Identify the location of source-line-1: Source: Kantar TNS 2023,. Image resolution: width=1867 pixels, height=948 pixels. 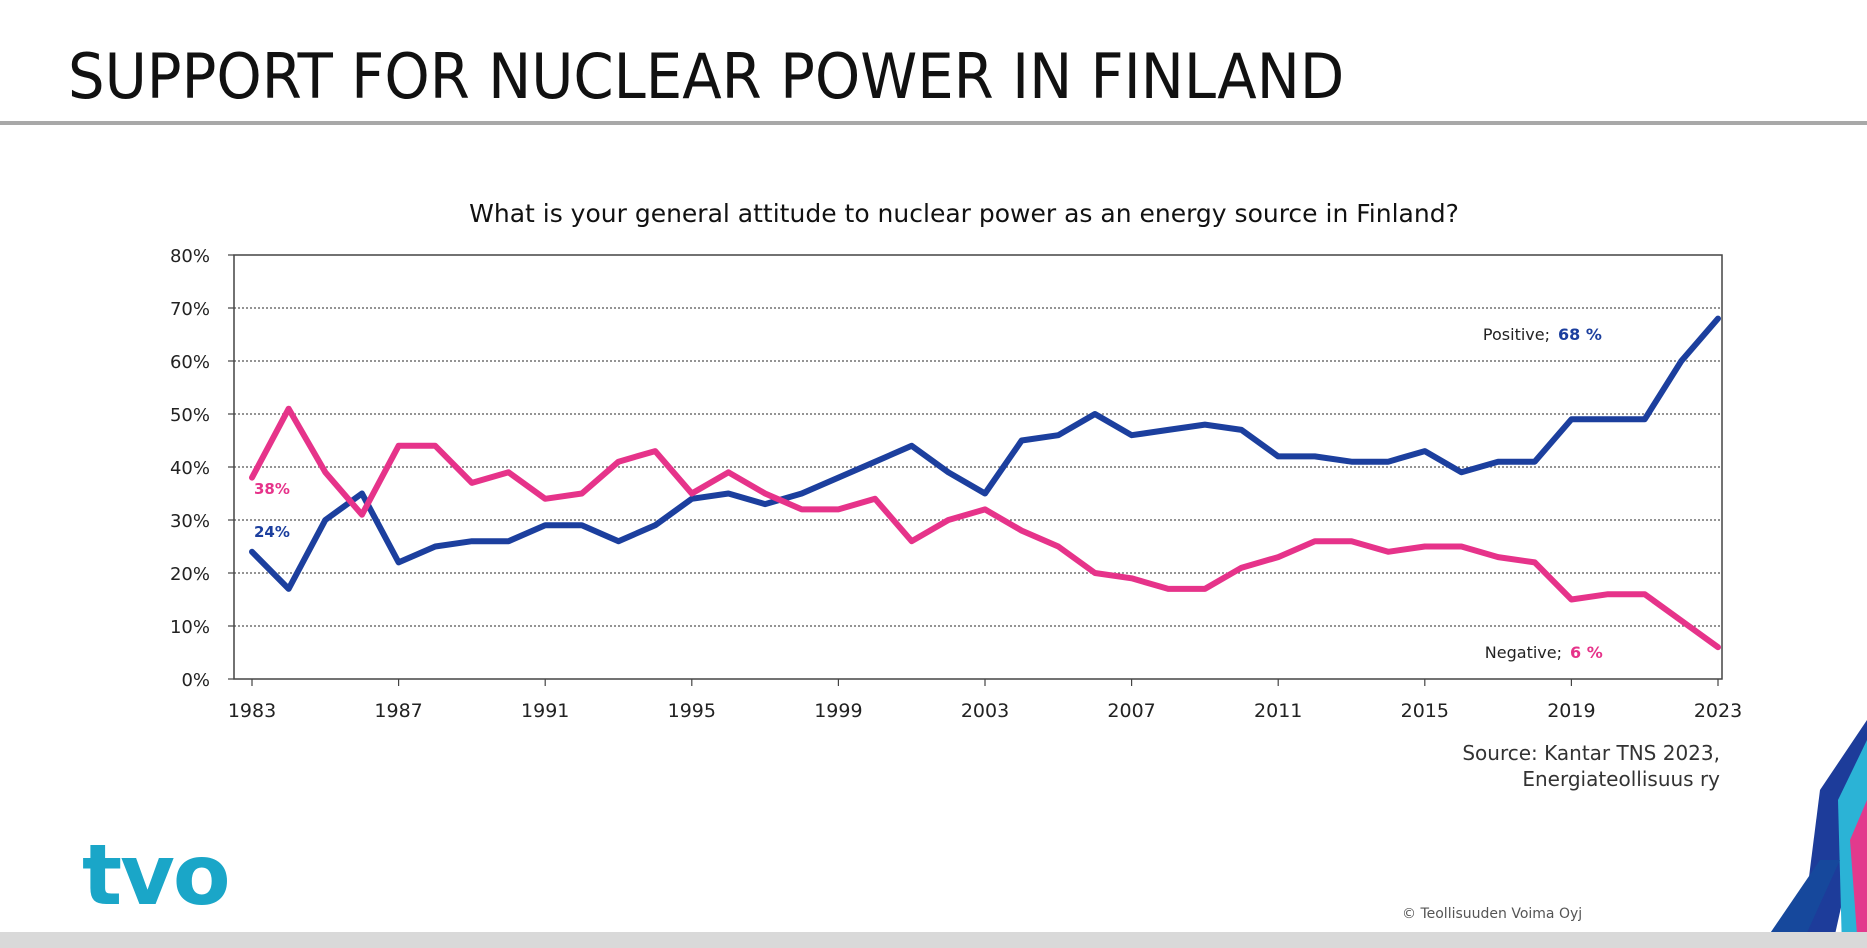
(1591, 753).